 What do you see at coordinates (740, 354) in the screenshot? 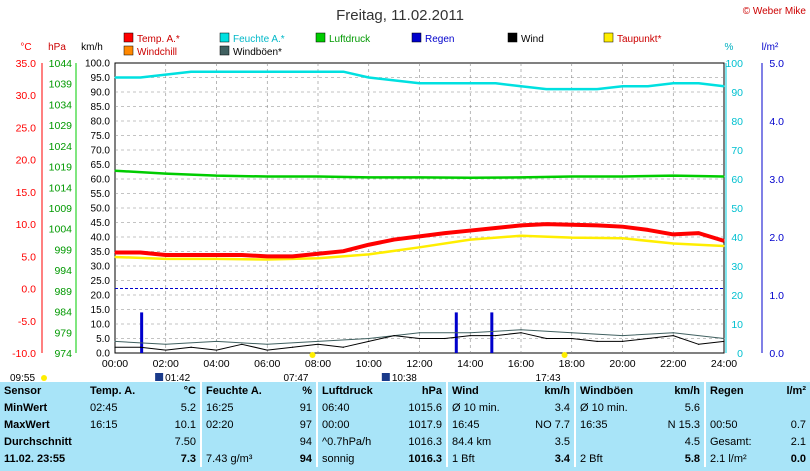
I see `tick-label-percent: 0` at bounding box center [740, 354].